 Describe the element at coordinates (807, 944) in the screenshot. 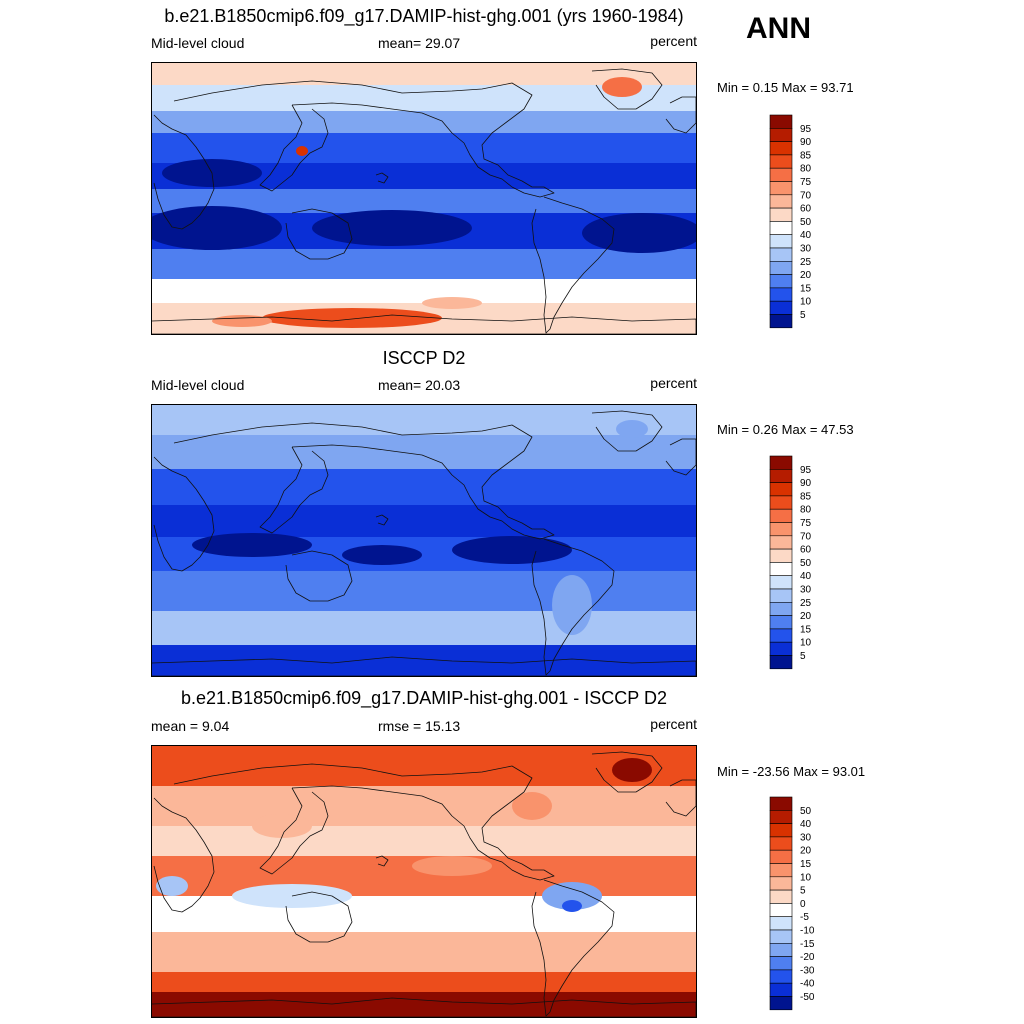

I see `colorbar-label: -15` at that location.